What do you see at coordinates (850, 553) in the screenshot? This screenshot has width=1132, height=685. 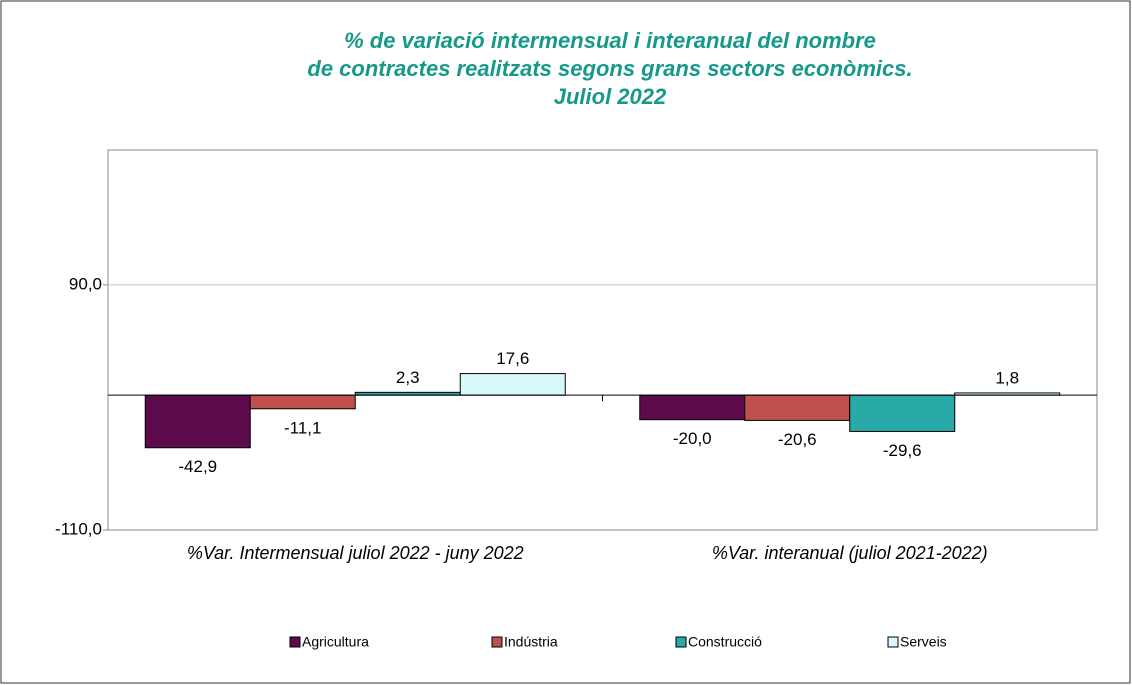 I see `x-tick-label: %Var. interanual (juliol 2021-2022)` at bounding box center [850, 553].